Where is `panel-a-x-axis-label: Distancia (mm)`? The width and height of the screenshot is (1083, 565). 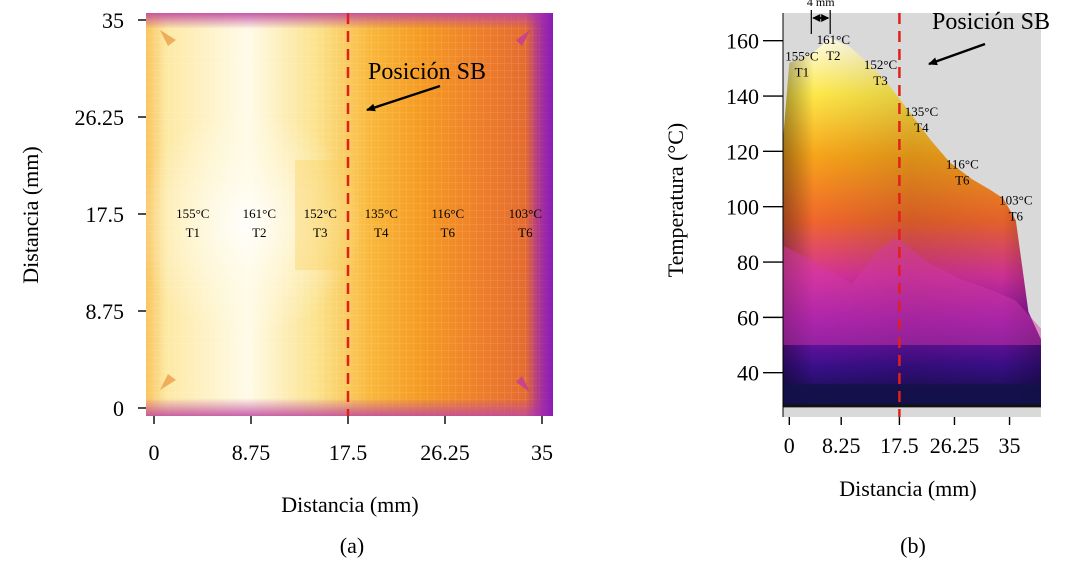 panel-a-x-axis-label: Distancia (mm) is located at coordinates (349, 504).